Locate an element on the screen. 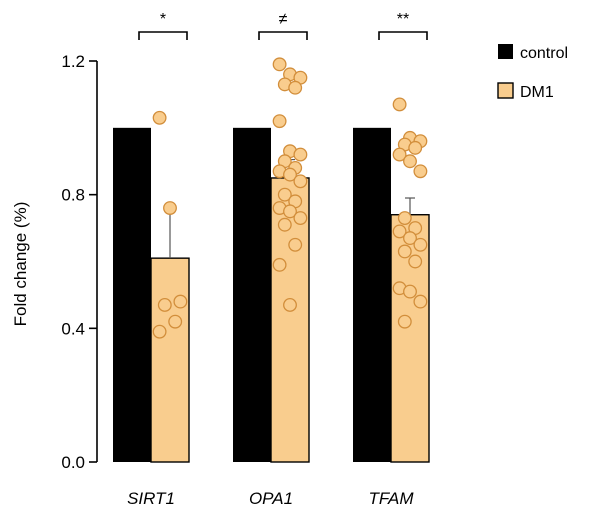 This screenshot has height=529, width=600. category-label-layer: SIRT1 OPA1 TFAM is located at coordinates (270, 498).